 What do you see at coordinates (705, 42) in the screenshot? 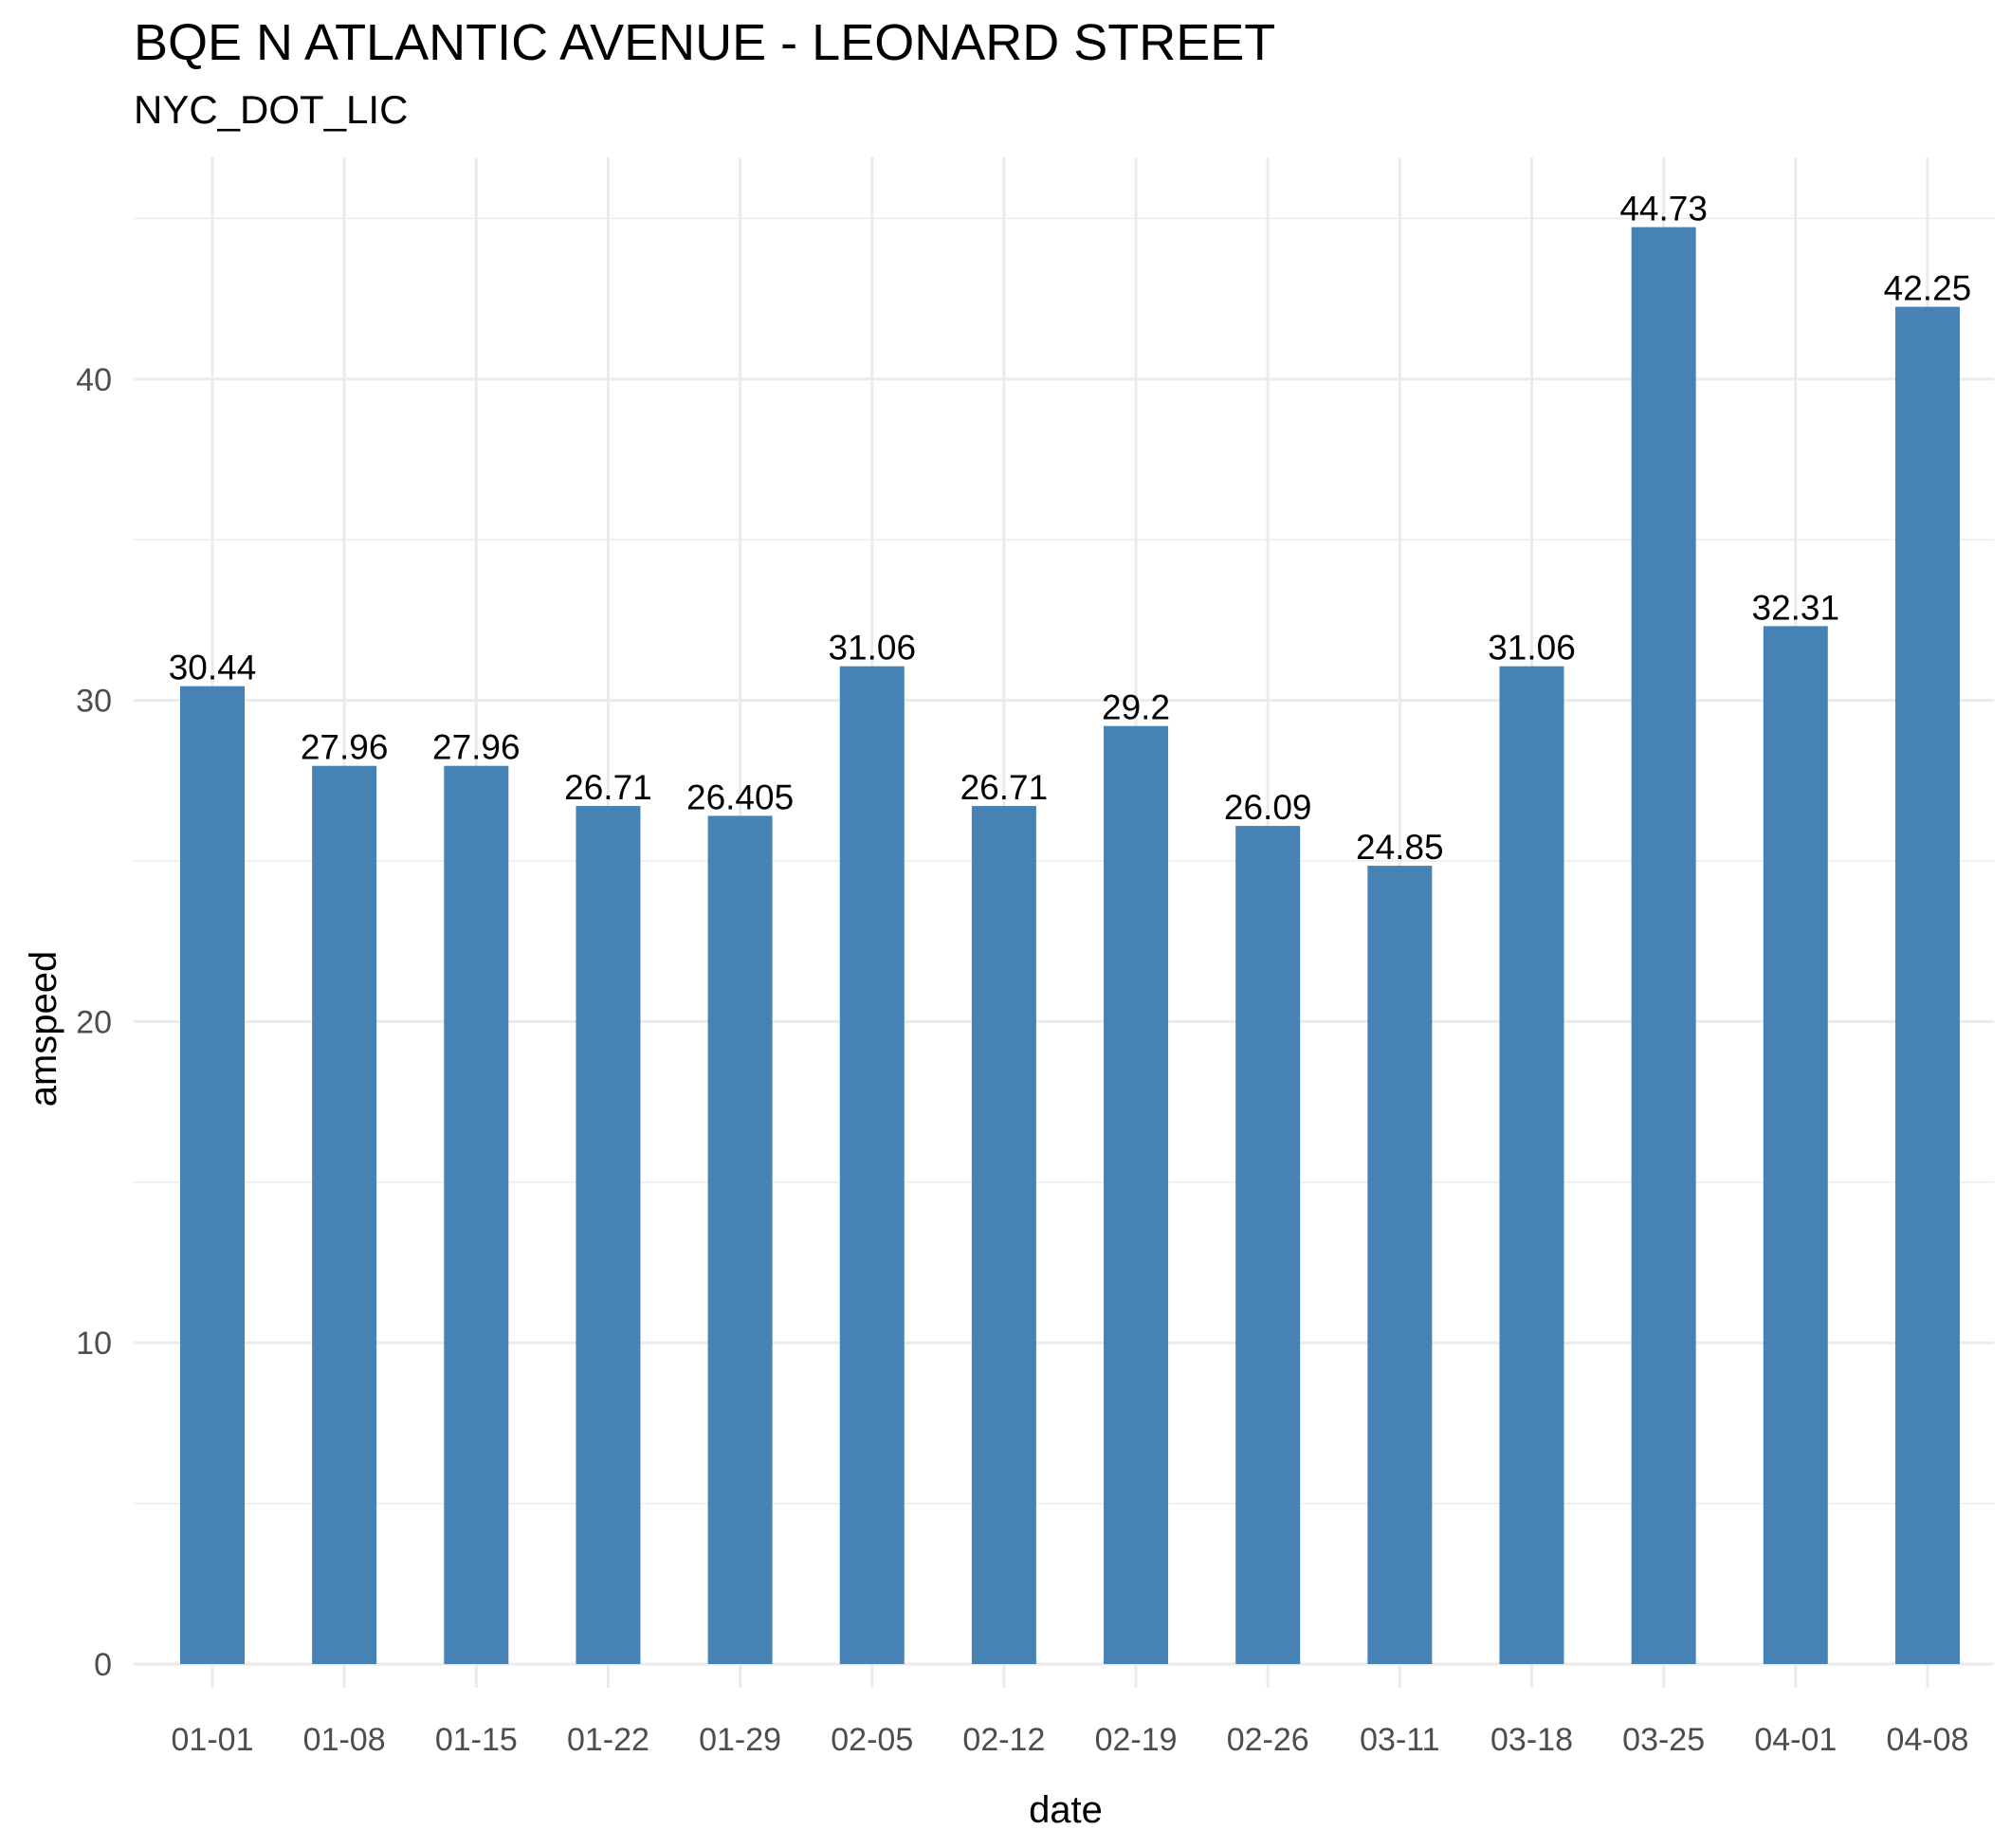
I see `chart-title: BQE N ATLANTIC AVENUE - LEONARD STREET` at bounding box center [705, 42].